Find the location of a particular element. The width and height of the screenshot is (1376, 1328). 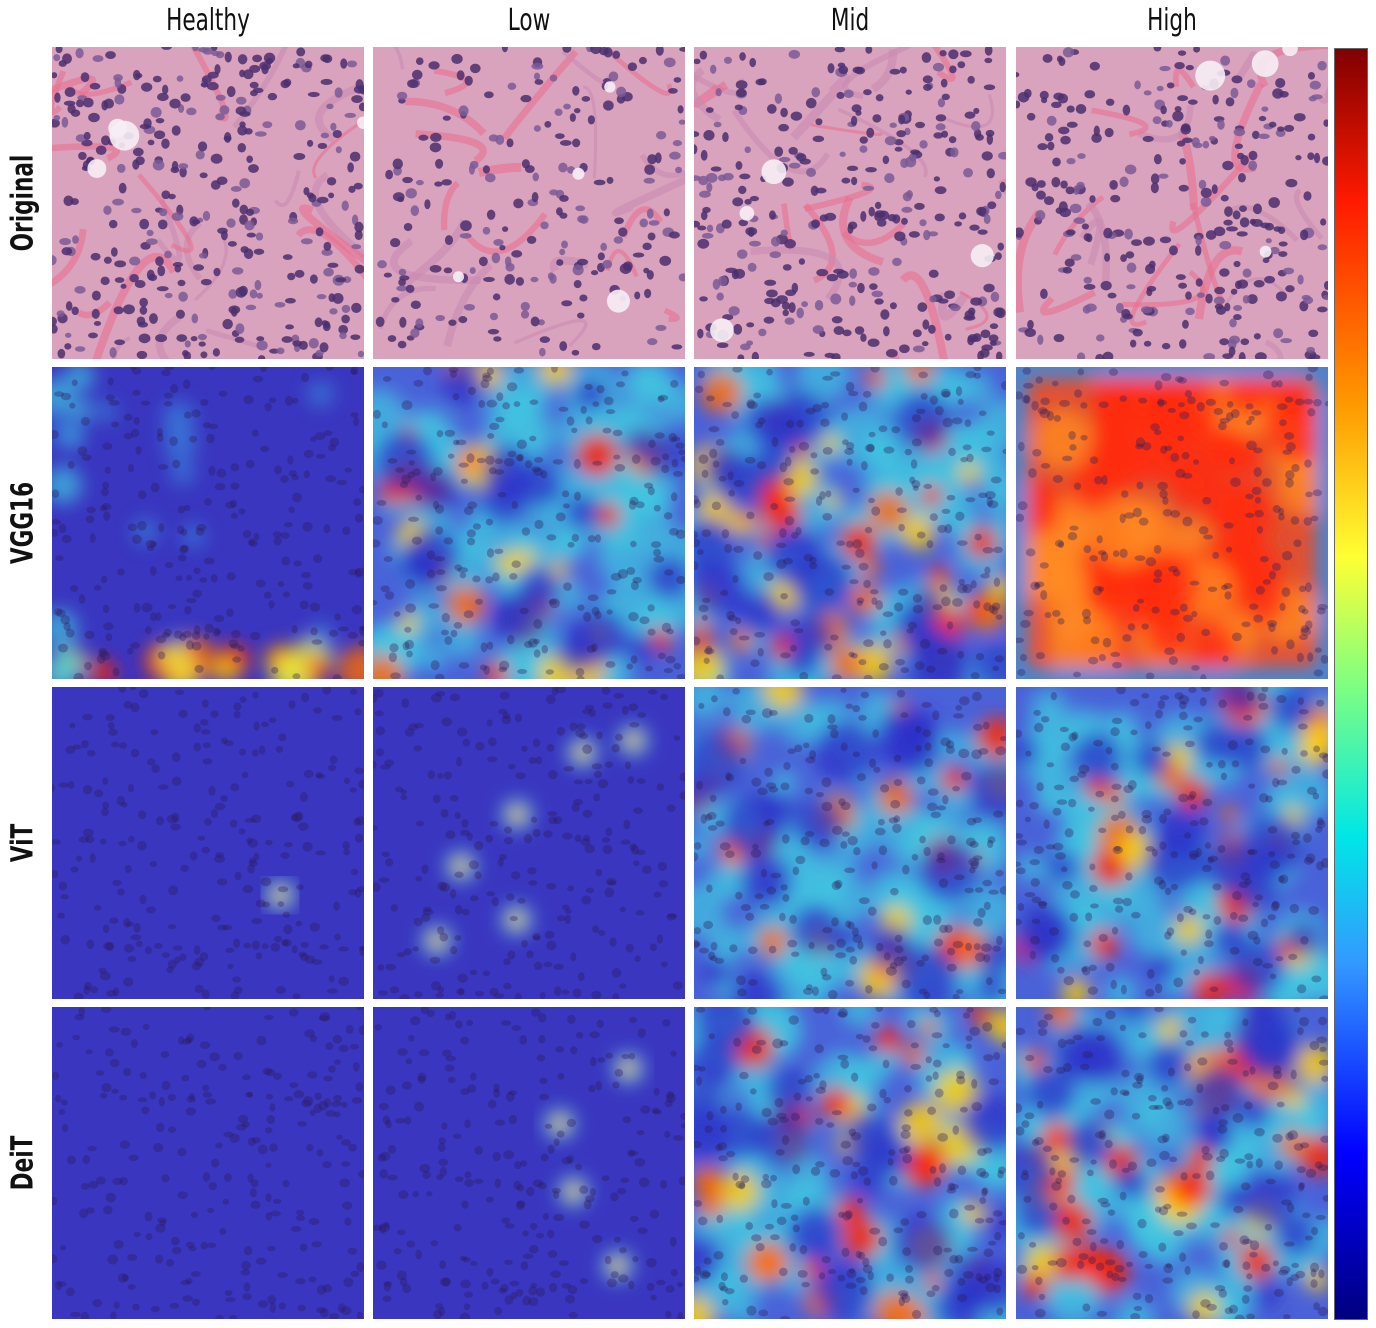

panel-vit-low is located at coordinates (529, 843).